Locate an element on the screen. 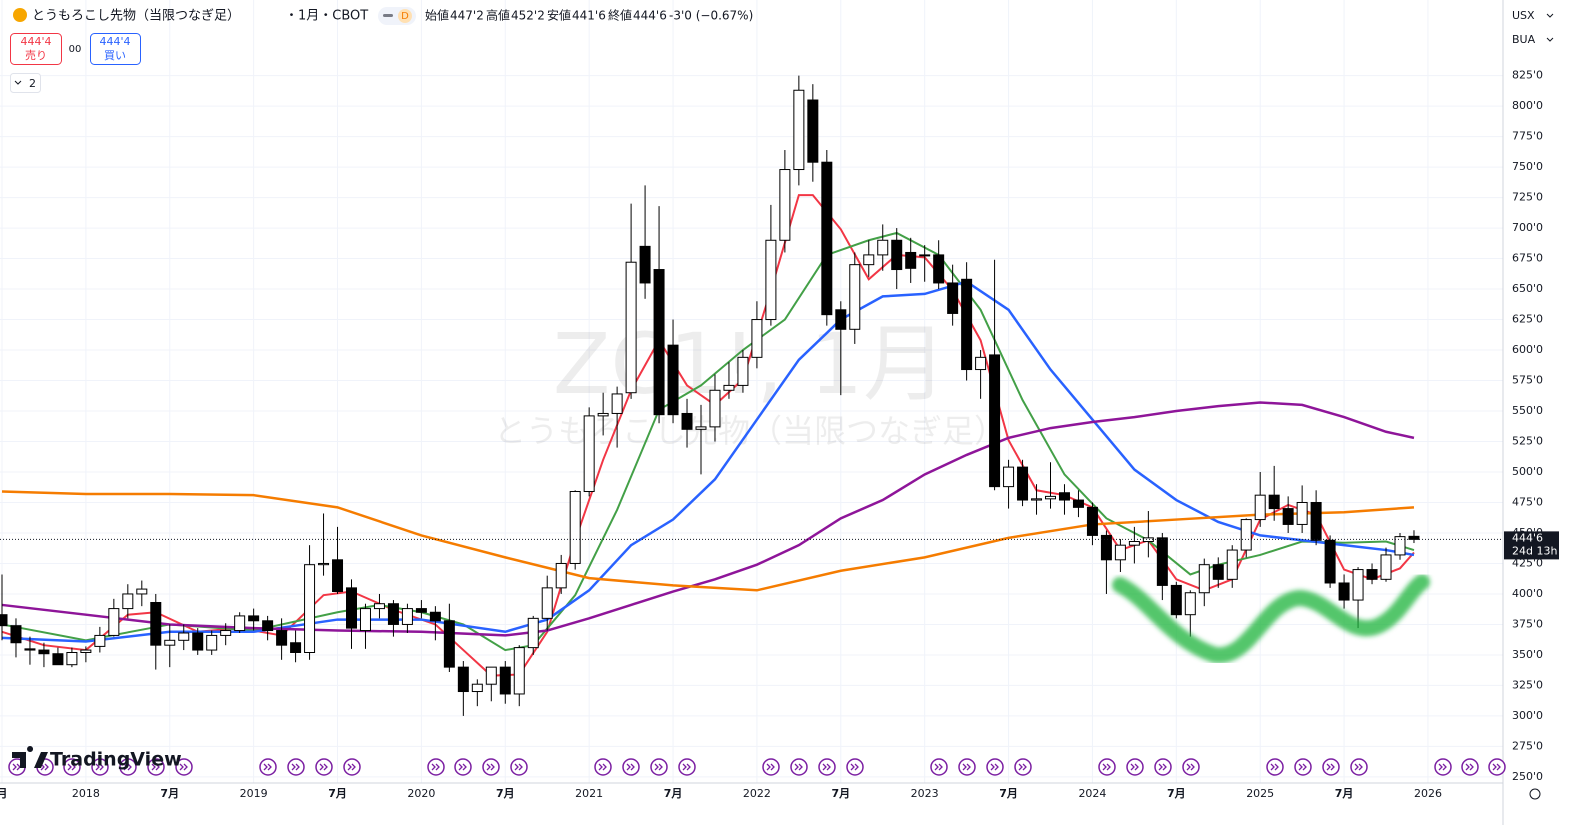 The image size is (1596, 825). y-tick-label: 775'0 is located at coordinates (1527, 136).